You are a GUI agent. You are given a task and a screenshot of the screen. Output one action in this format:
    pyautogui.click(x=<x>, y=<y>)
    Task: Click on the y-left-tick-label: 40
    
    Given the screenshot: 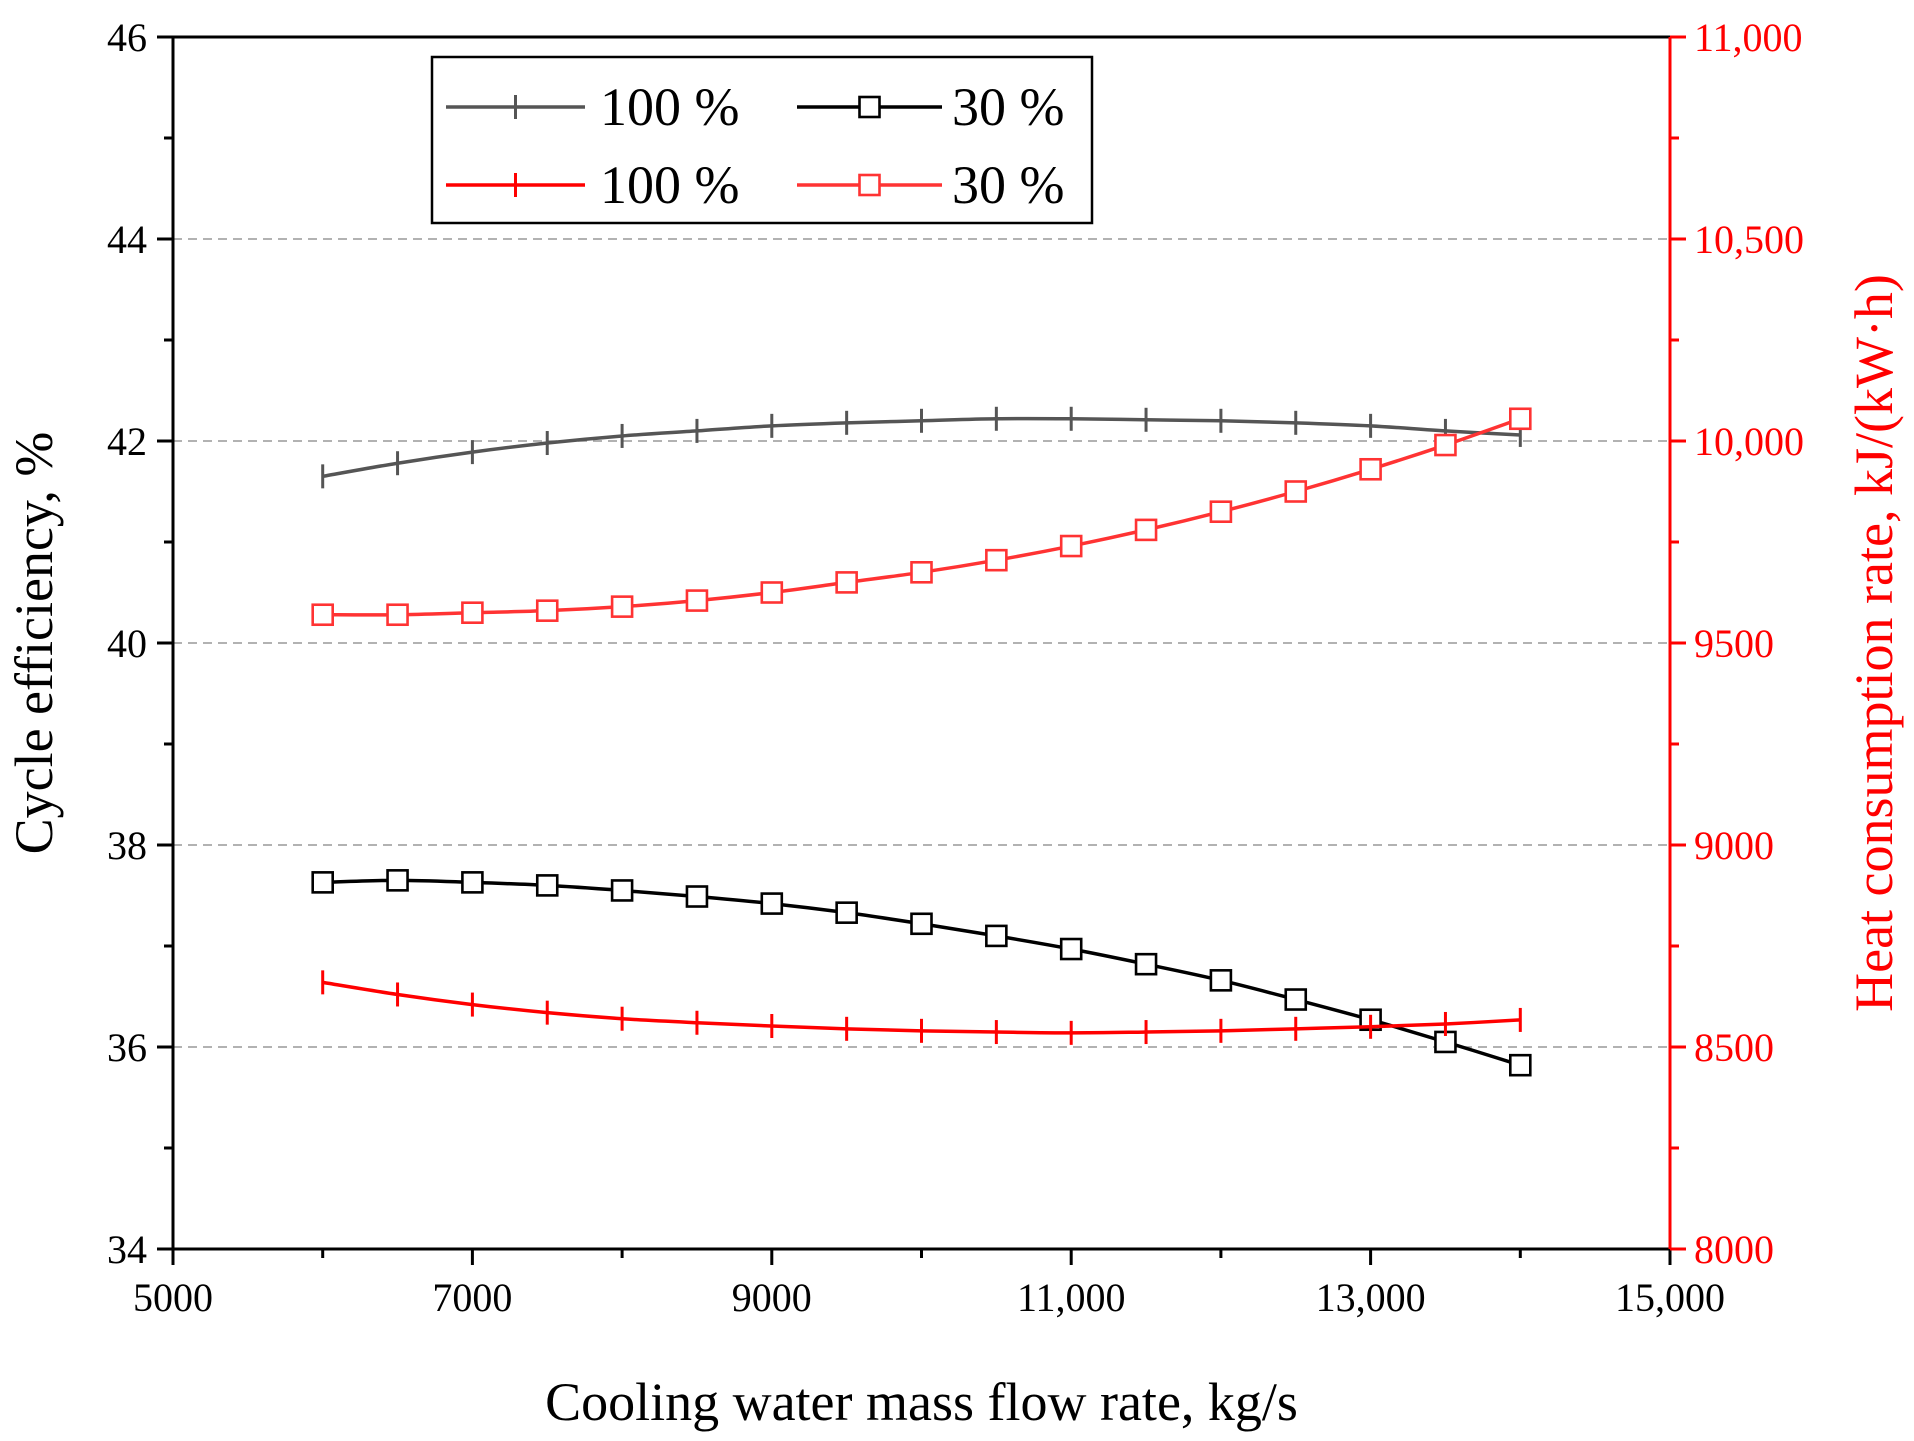 What is the action you would take?
    pyautogui.click(x=127, y=643)
    